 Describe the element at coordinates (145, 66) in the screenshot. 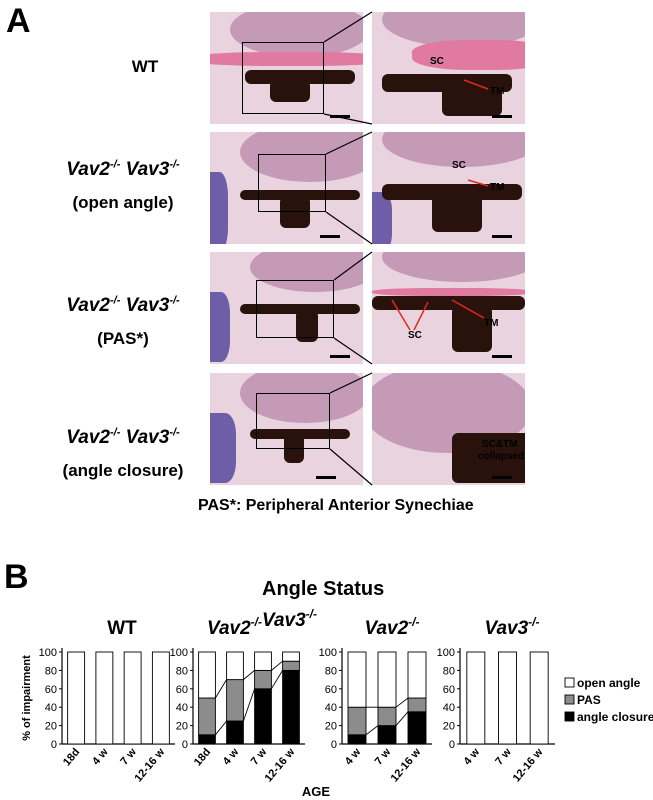

I see `row-label-wt-text: WT` at that location.